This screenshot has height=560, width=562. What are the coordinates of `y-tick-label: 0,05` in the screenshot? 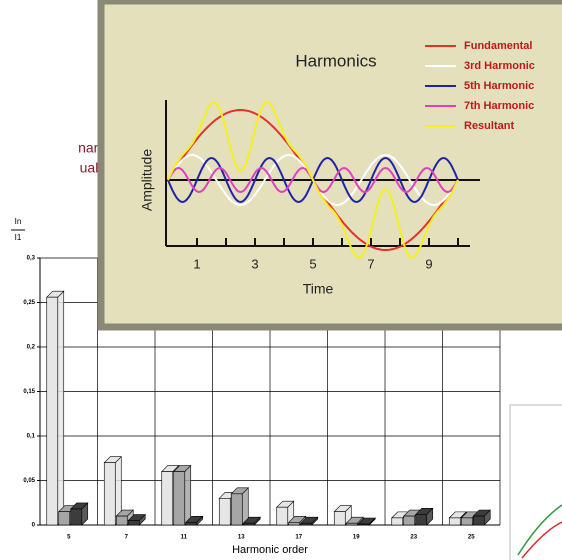 It's located at (29, 481).